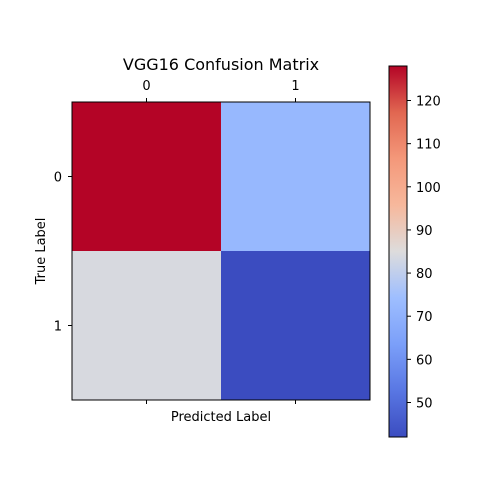 The width and height of the screenshot is (480, 480). I want to click on colorbar-tick-label: 100, so click(428, 188).